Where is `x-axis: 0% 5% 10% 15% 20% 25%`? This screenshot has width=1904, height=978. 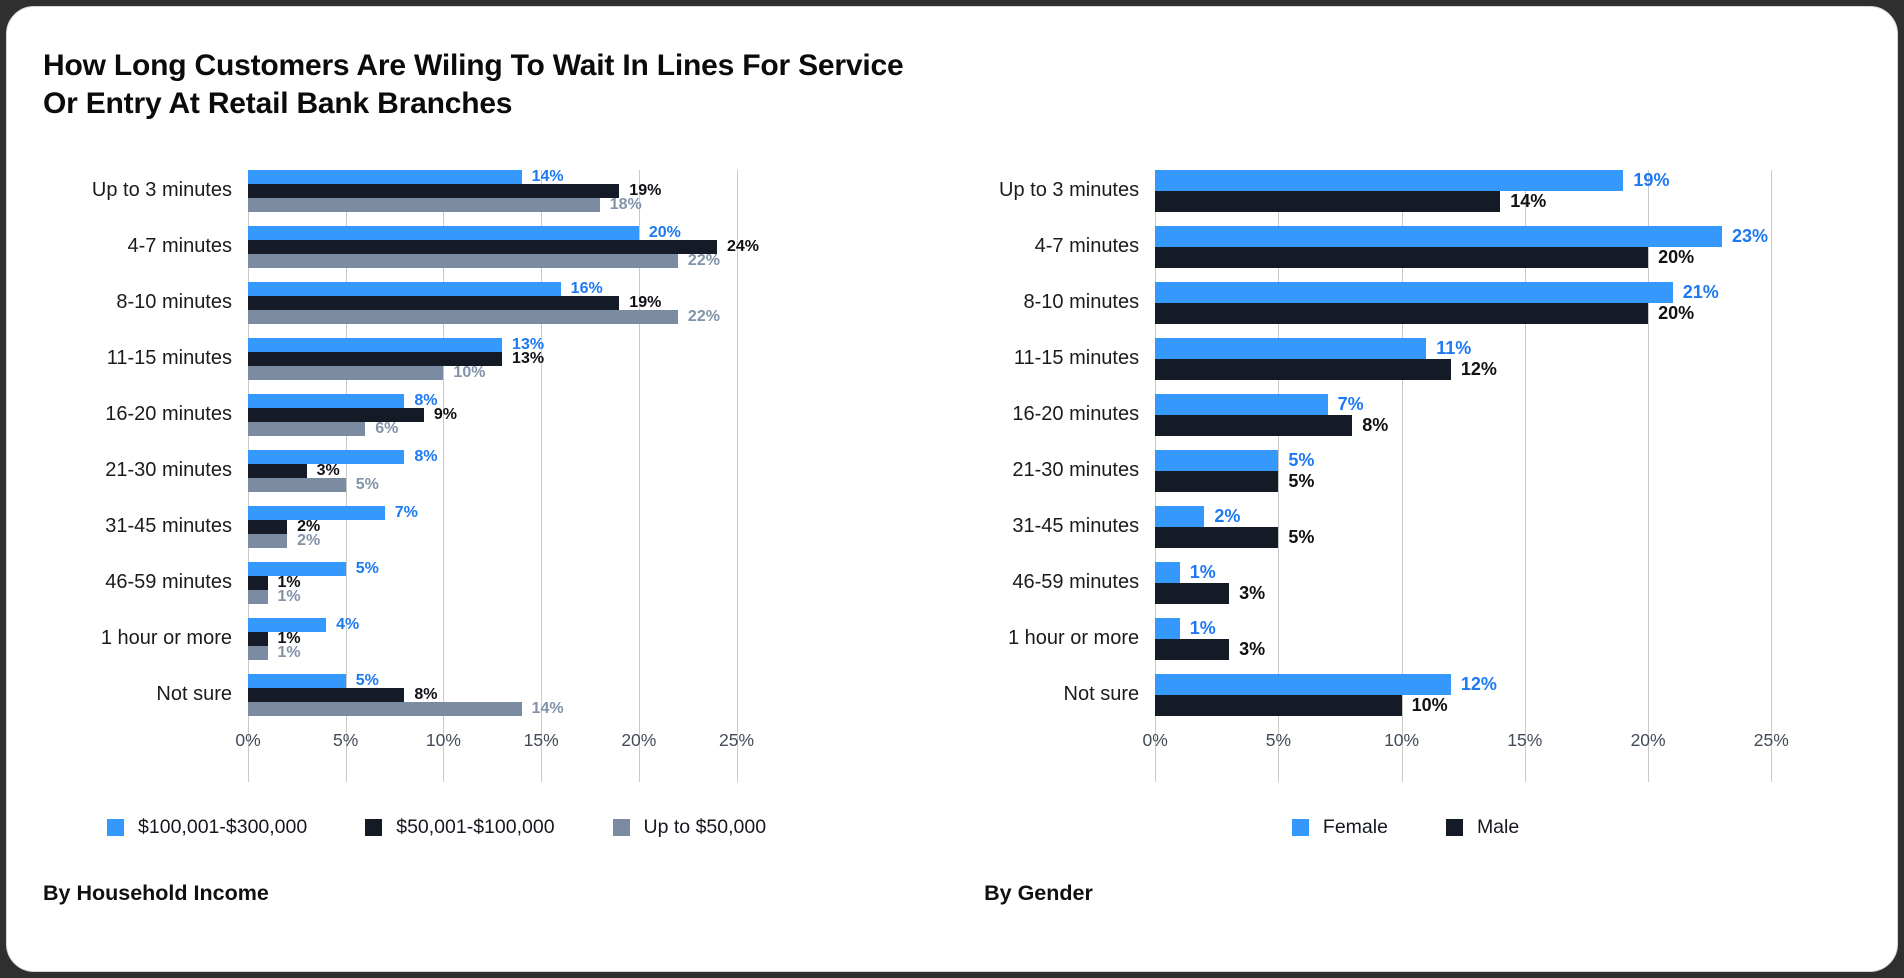 x-axis: 0% 5% 10% 15% 20% 25% is located at coordinates (519, 741).